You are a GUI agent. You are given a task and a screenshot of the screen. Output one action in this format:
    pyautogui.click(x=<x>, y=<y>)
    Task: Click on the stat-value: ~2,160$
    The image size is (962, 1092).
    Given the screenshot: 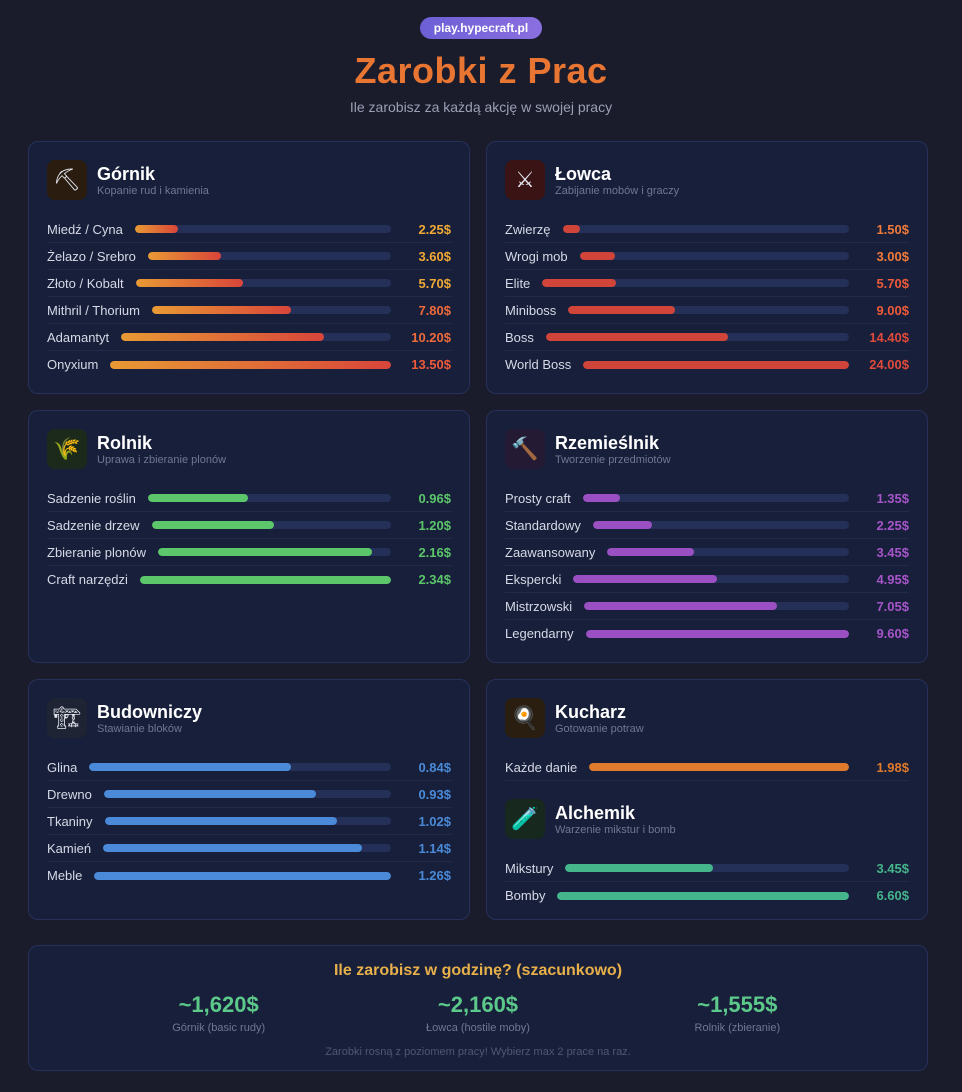 What is the action you would take?
    pyautogui.click(x=478, y=1004)
    